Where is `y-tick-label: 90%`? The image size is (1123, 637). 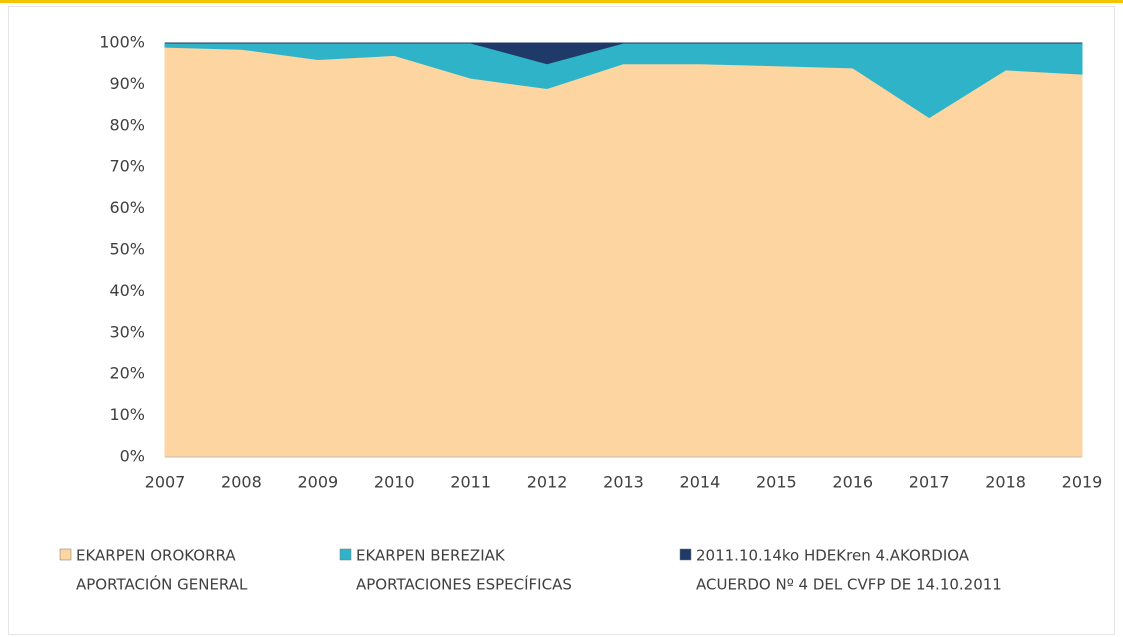
y-tick-label: 90% is located at coordinates (127, 83).